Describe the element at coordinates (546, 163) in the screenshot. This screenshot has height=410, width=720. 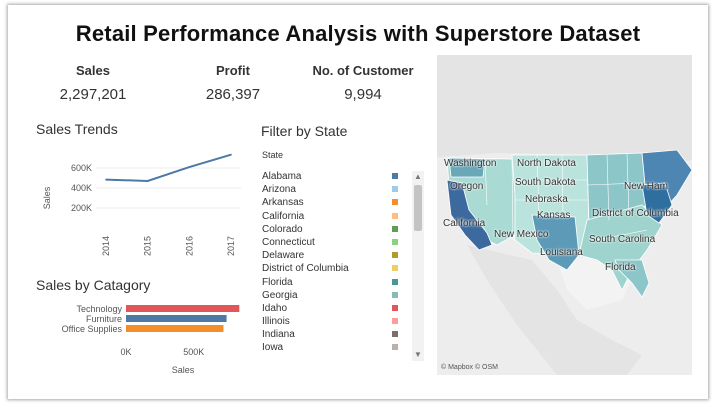
I see `map-state-label: North Dakota` at that location.